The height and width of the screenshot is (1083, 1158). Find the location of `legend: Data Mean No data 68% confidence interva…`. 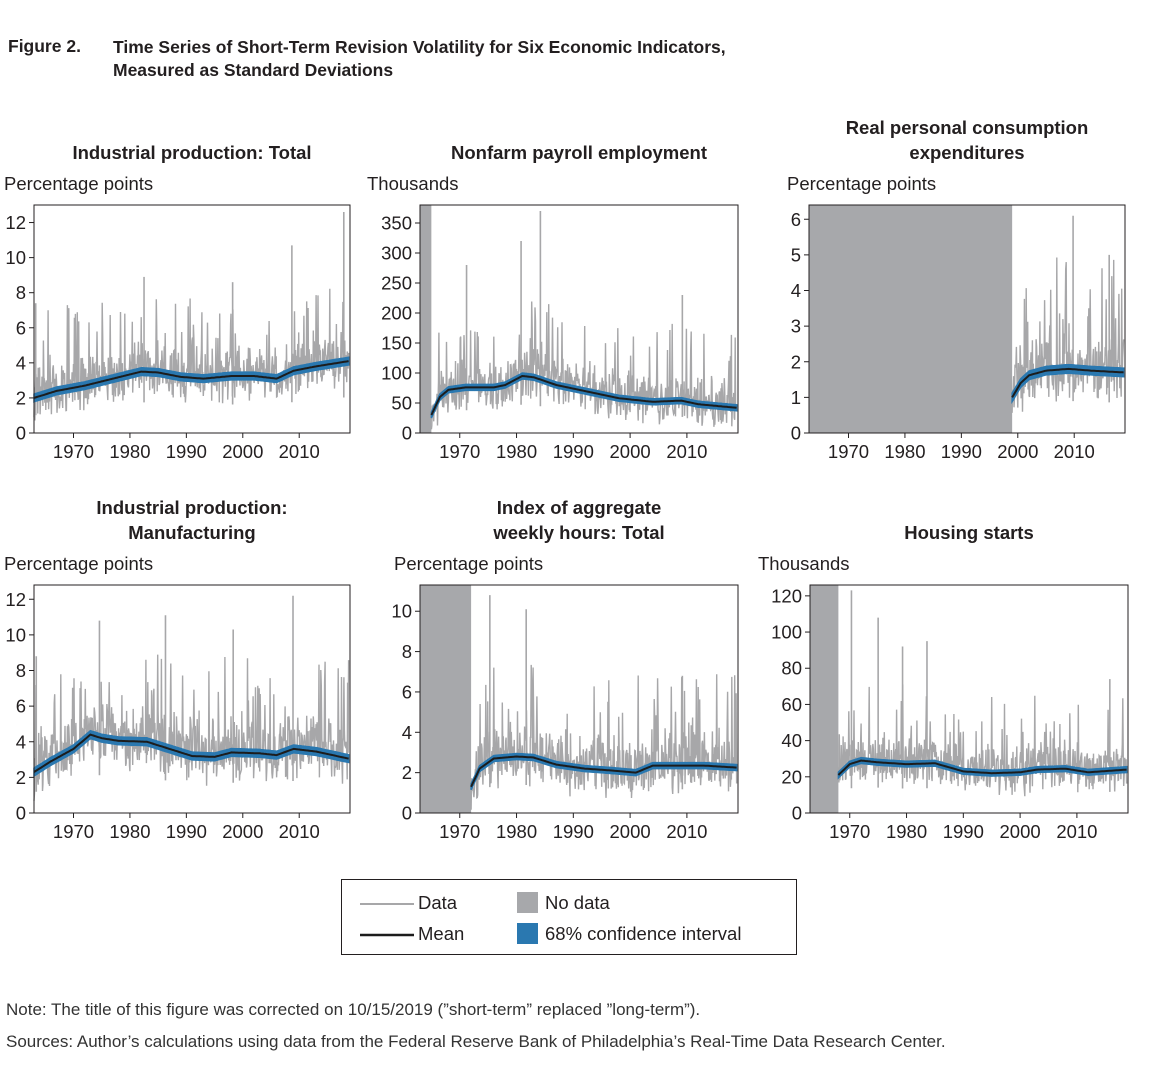

legend: Data Mean No data 68% confidence interva… is located at coordinates (569, 917).